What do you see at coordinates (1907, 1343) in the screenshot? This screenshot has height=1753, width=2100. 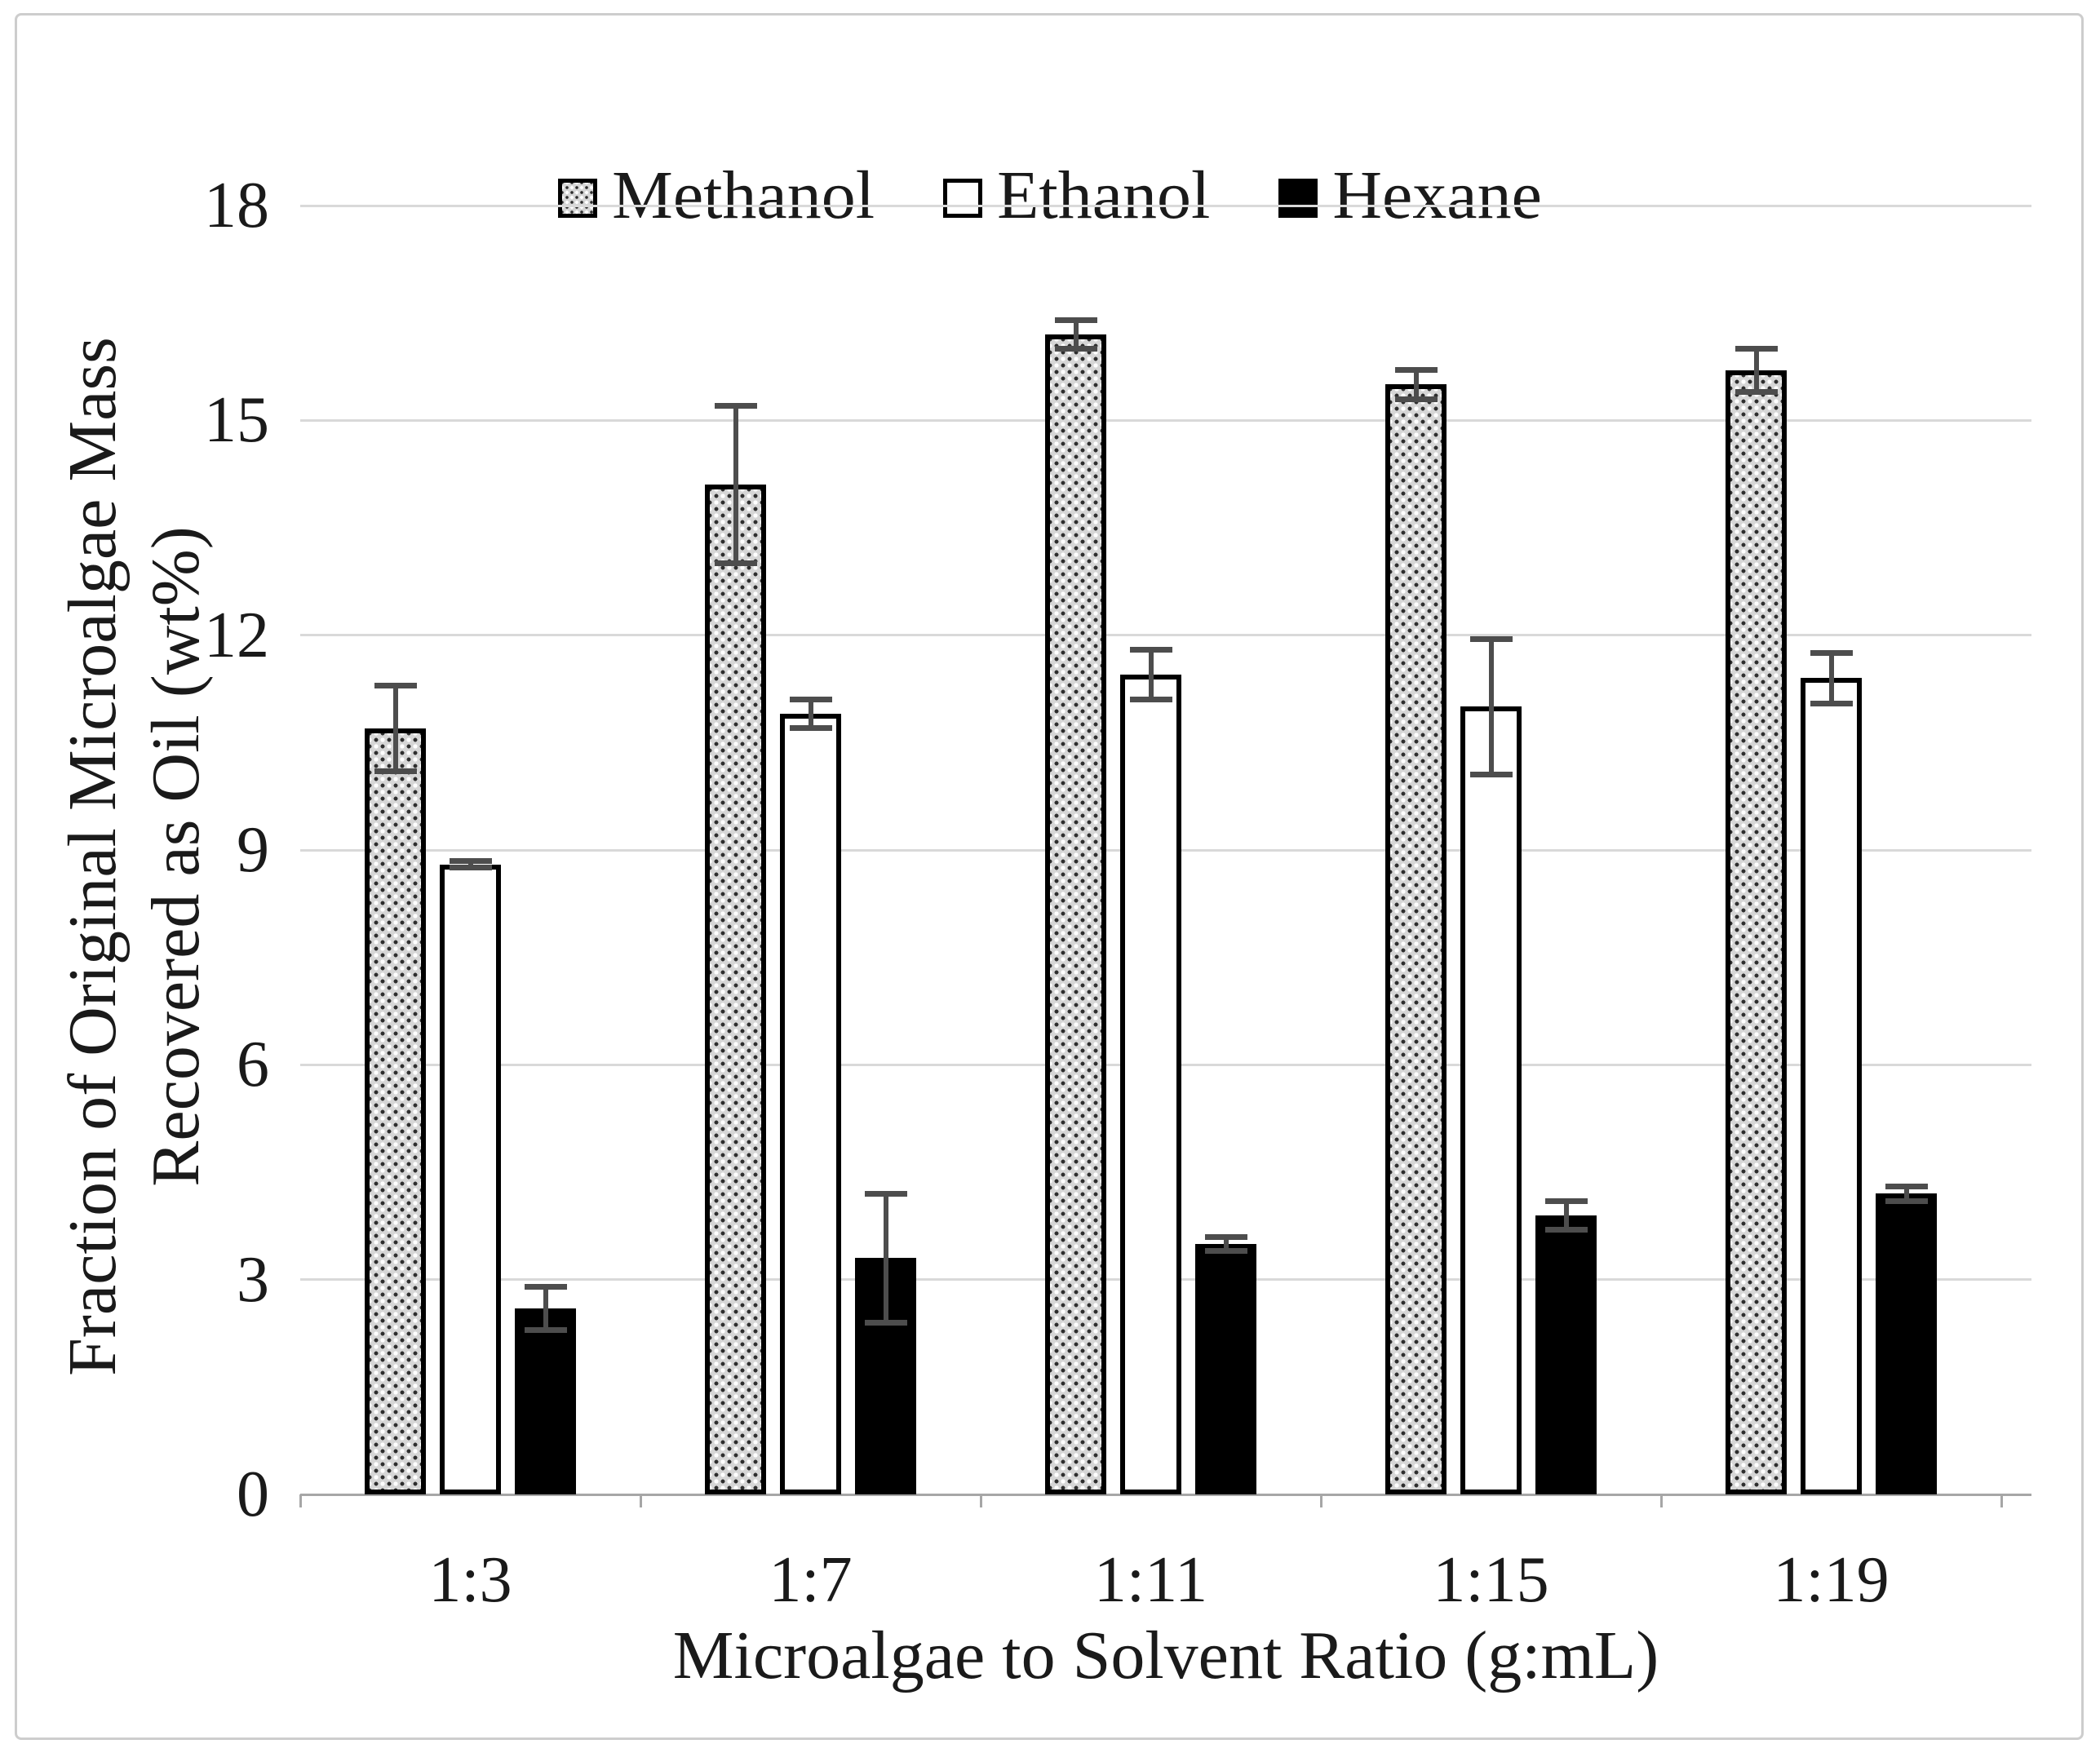 I see `bar-hexane-1:19` at bounding box center [1907, 1343].